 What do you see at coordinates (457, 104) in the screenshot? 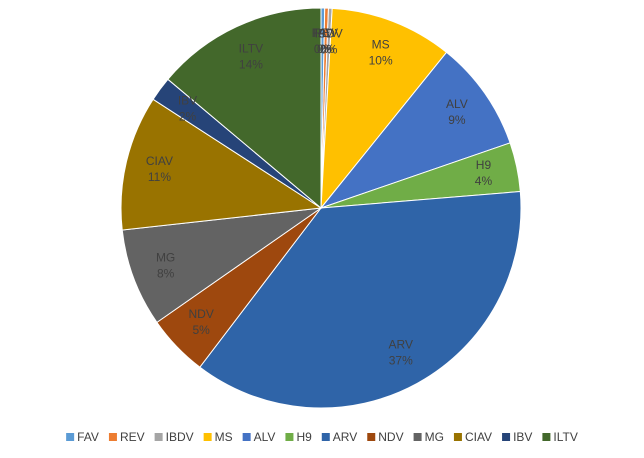
I see `slice-label-name: ALV` at bounding box center [457, 104].